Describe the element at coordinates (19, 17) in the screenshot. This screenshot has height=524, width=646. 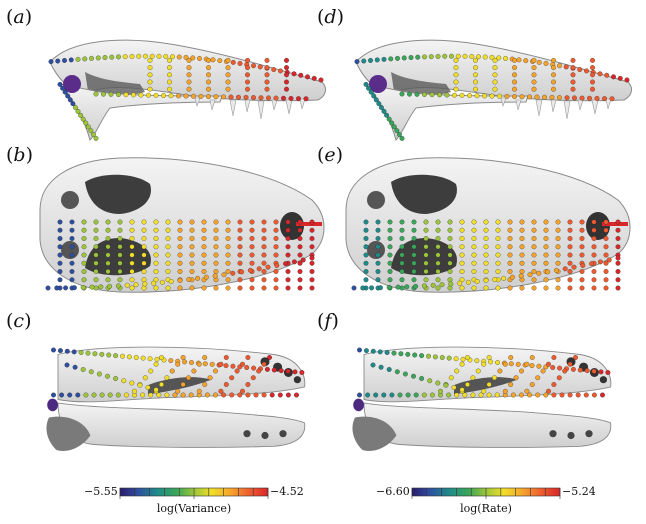
I see `panel-label-a: (a)` at that location.